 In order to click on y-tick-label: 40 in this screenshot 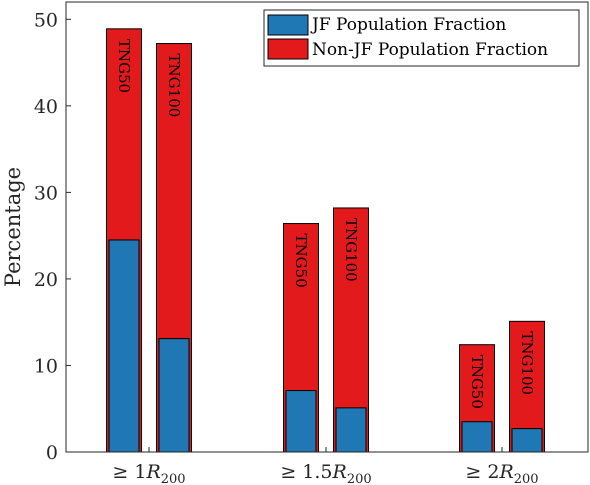, I will do `click(46, 107)`.